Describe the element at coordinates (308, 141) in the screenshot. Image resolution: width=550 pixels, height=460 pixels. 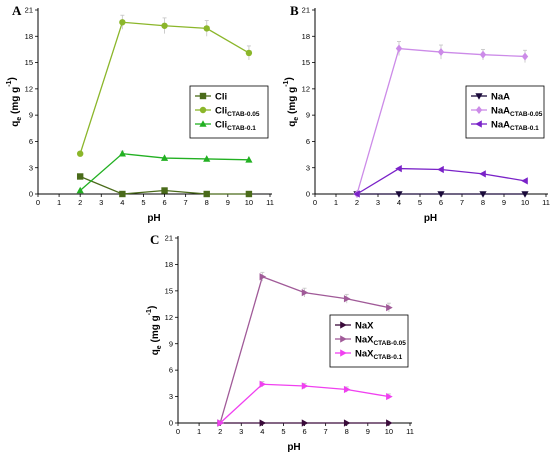
I see `y-tick-label: 6` at that location.